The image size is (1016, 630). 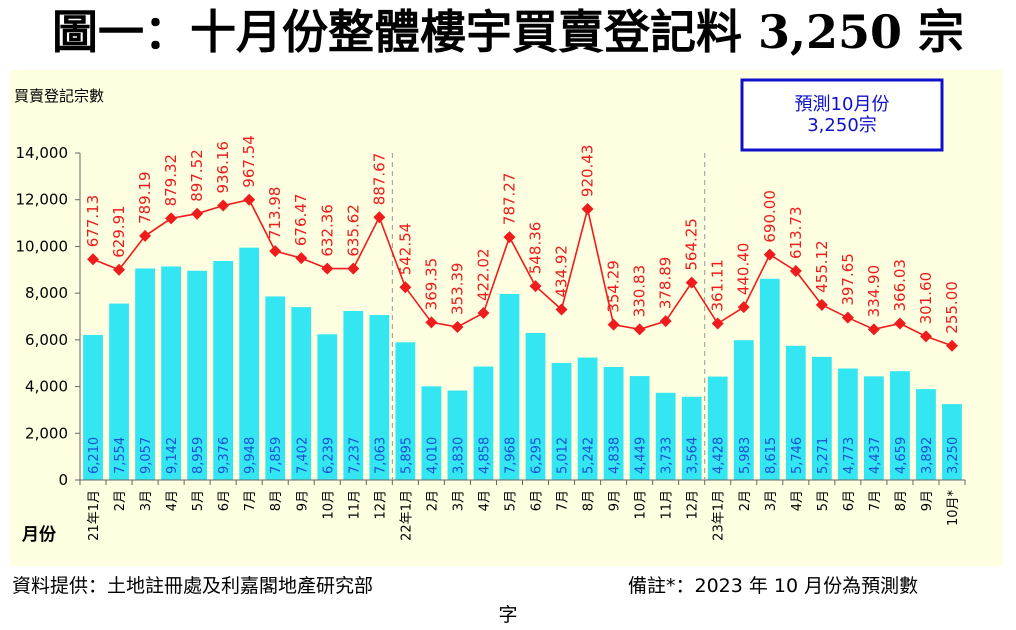 What do you see at coordinates (353, 230) in the screenshot?
I see `line-value-label: 635.62` at bounding box center [353, 230].